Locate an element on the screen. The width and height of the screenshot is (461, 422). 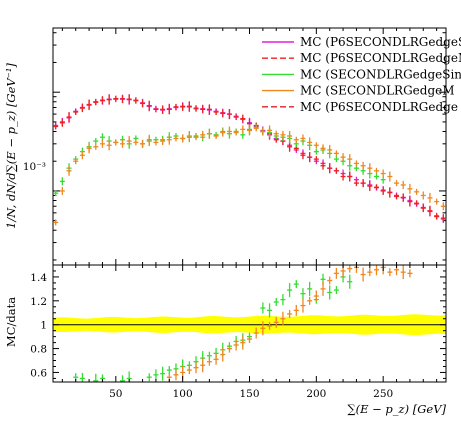
ratio-x-axis-label: ∑(E − p_z) [GeV] is located at coordinates (396, 409).